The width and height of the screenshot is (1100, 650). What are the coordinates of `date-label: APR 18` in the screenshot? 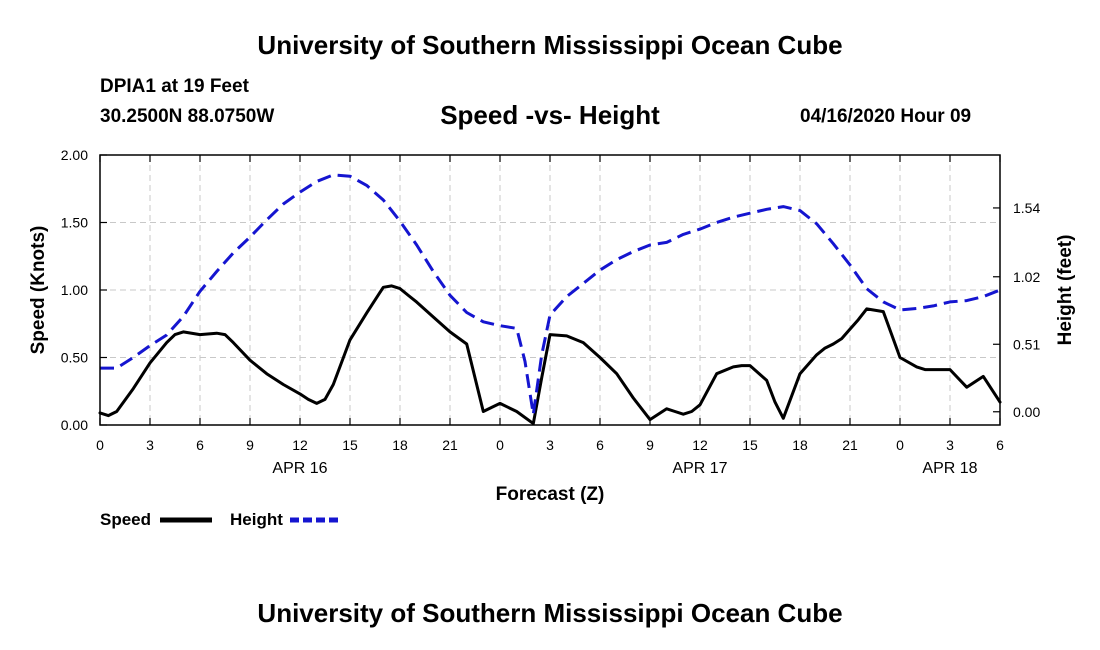 It's located at (949, 468).